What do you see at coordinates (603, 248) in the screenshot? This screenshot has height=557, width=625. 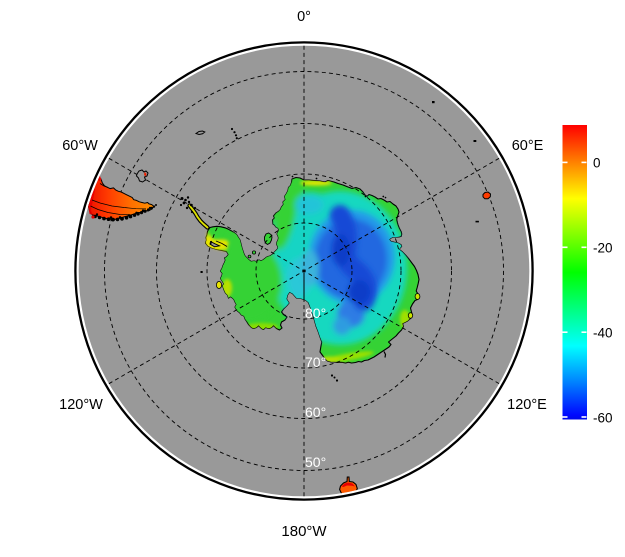 I see `svg-text: -20` at bounding box center [603, 248].